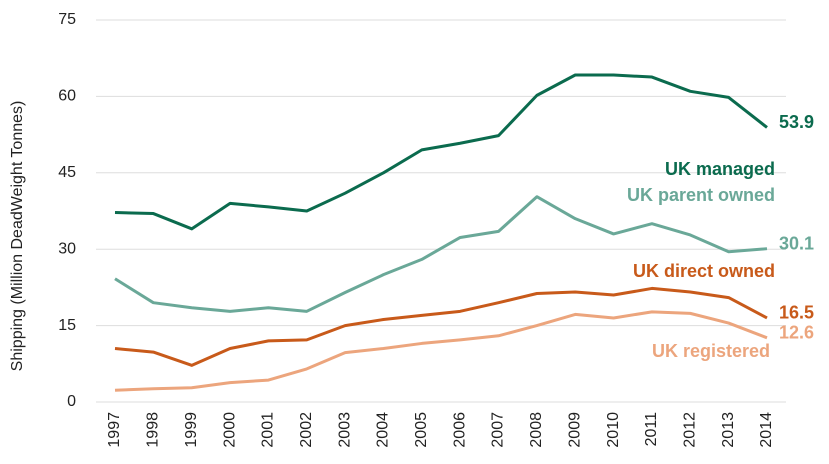 The height and width of the screenshot is (464, 829). What do you see at coordinates (701, 195) in the screenshot?
I see `series-label: UK parent owned` at bounding box center [701, 195].